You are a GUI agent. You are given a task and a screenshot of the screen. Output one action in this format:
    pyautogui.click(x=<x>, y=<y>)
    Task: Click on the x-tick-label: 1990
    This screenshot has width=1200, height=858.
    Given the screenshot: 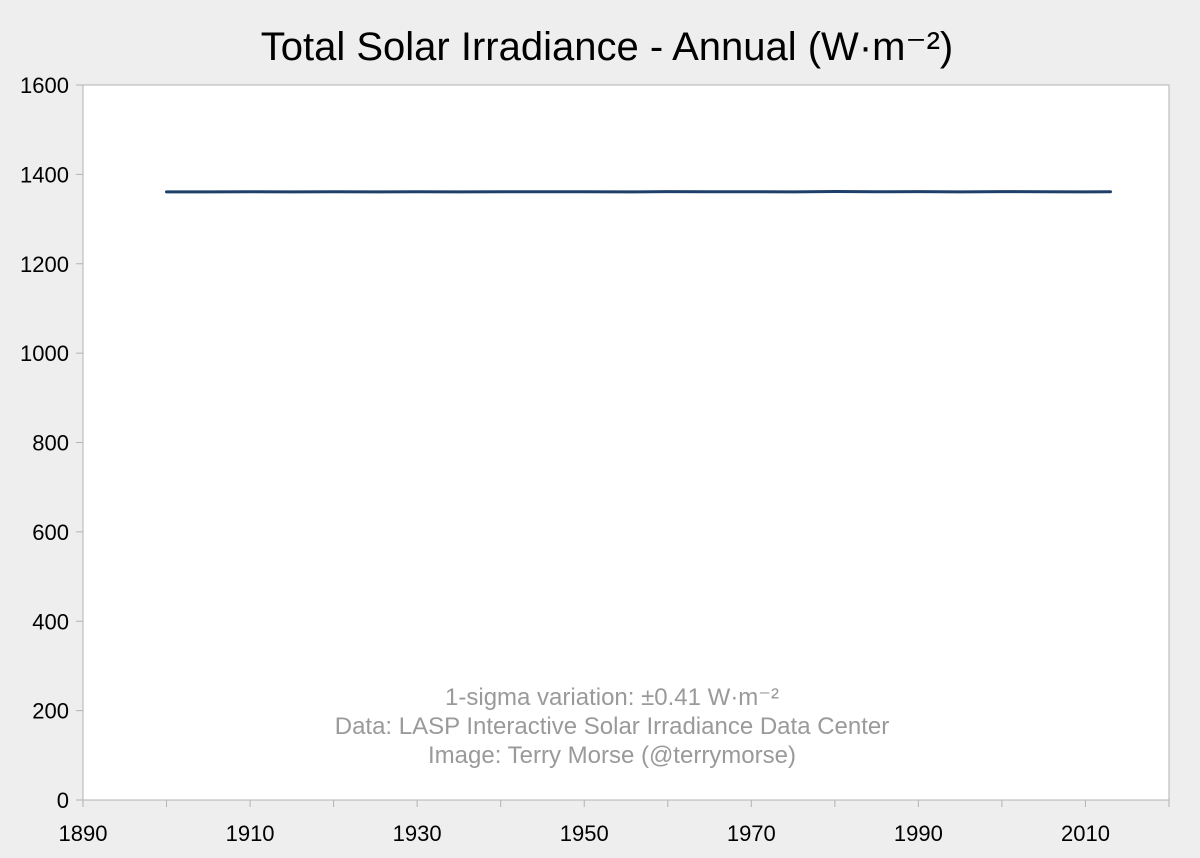 What is the action you would take?
    pyautogui.click(x=918, y=833)
    